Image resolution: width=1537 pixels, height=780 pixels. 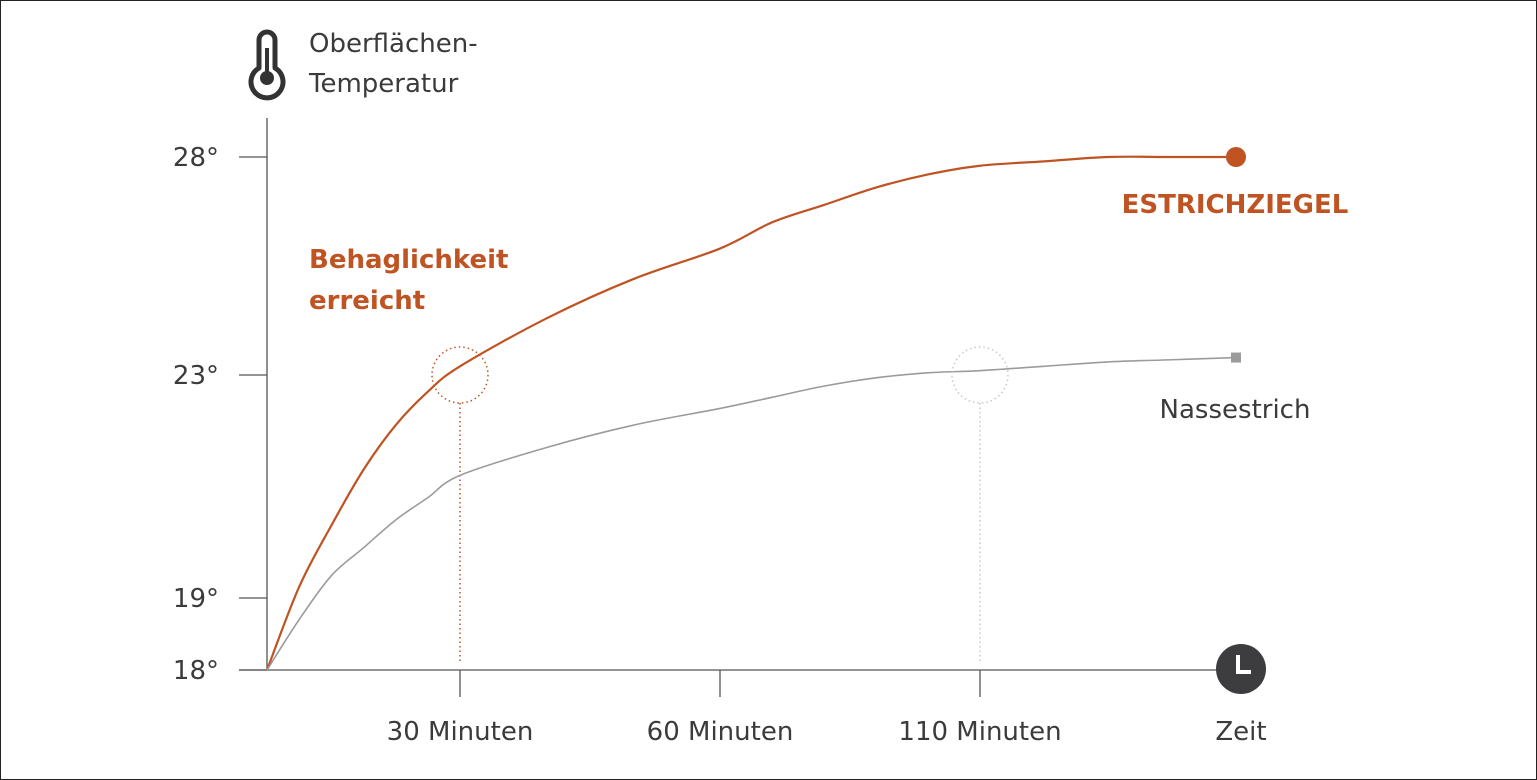 I want to click on series-label-nassestrich: Nassestrich, so click(x=1235, y=410).